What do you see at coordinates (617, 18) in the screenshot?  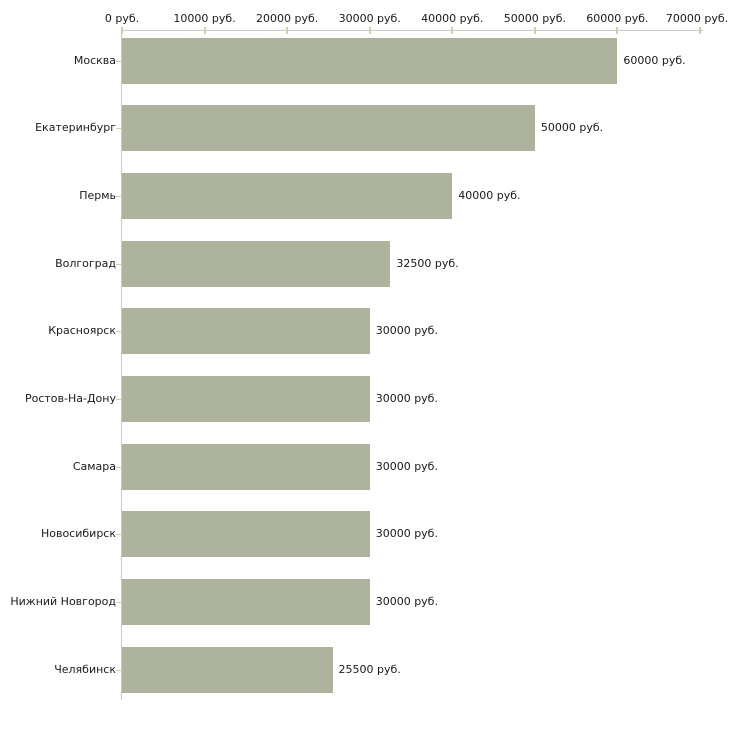 I see `x-axis-tick-label: 60000 руб.` at bounding box center [617, 18].